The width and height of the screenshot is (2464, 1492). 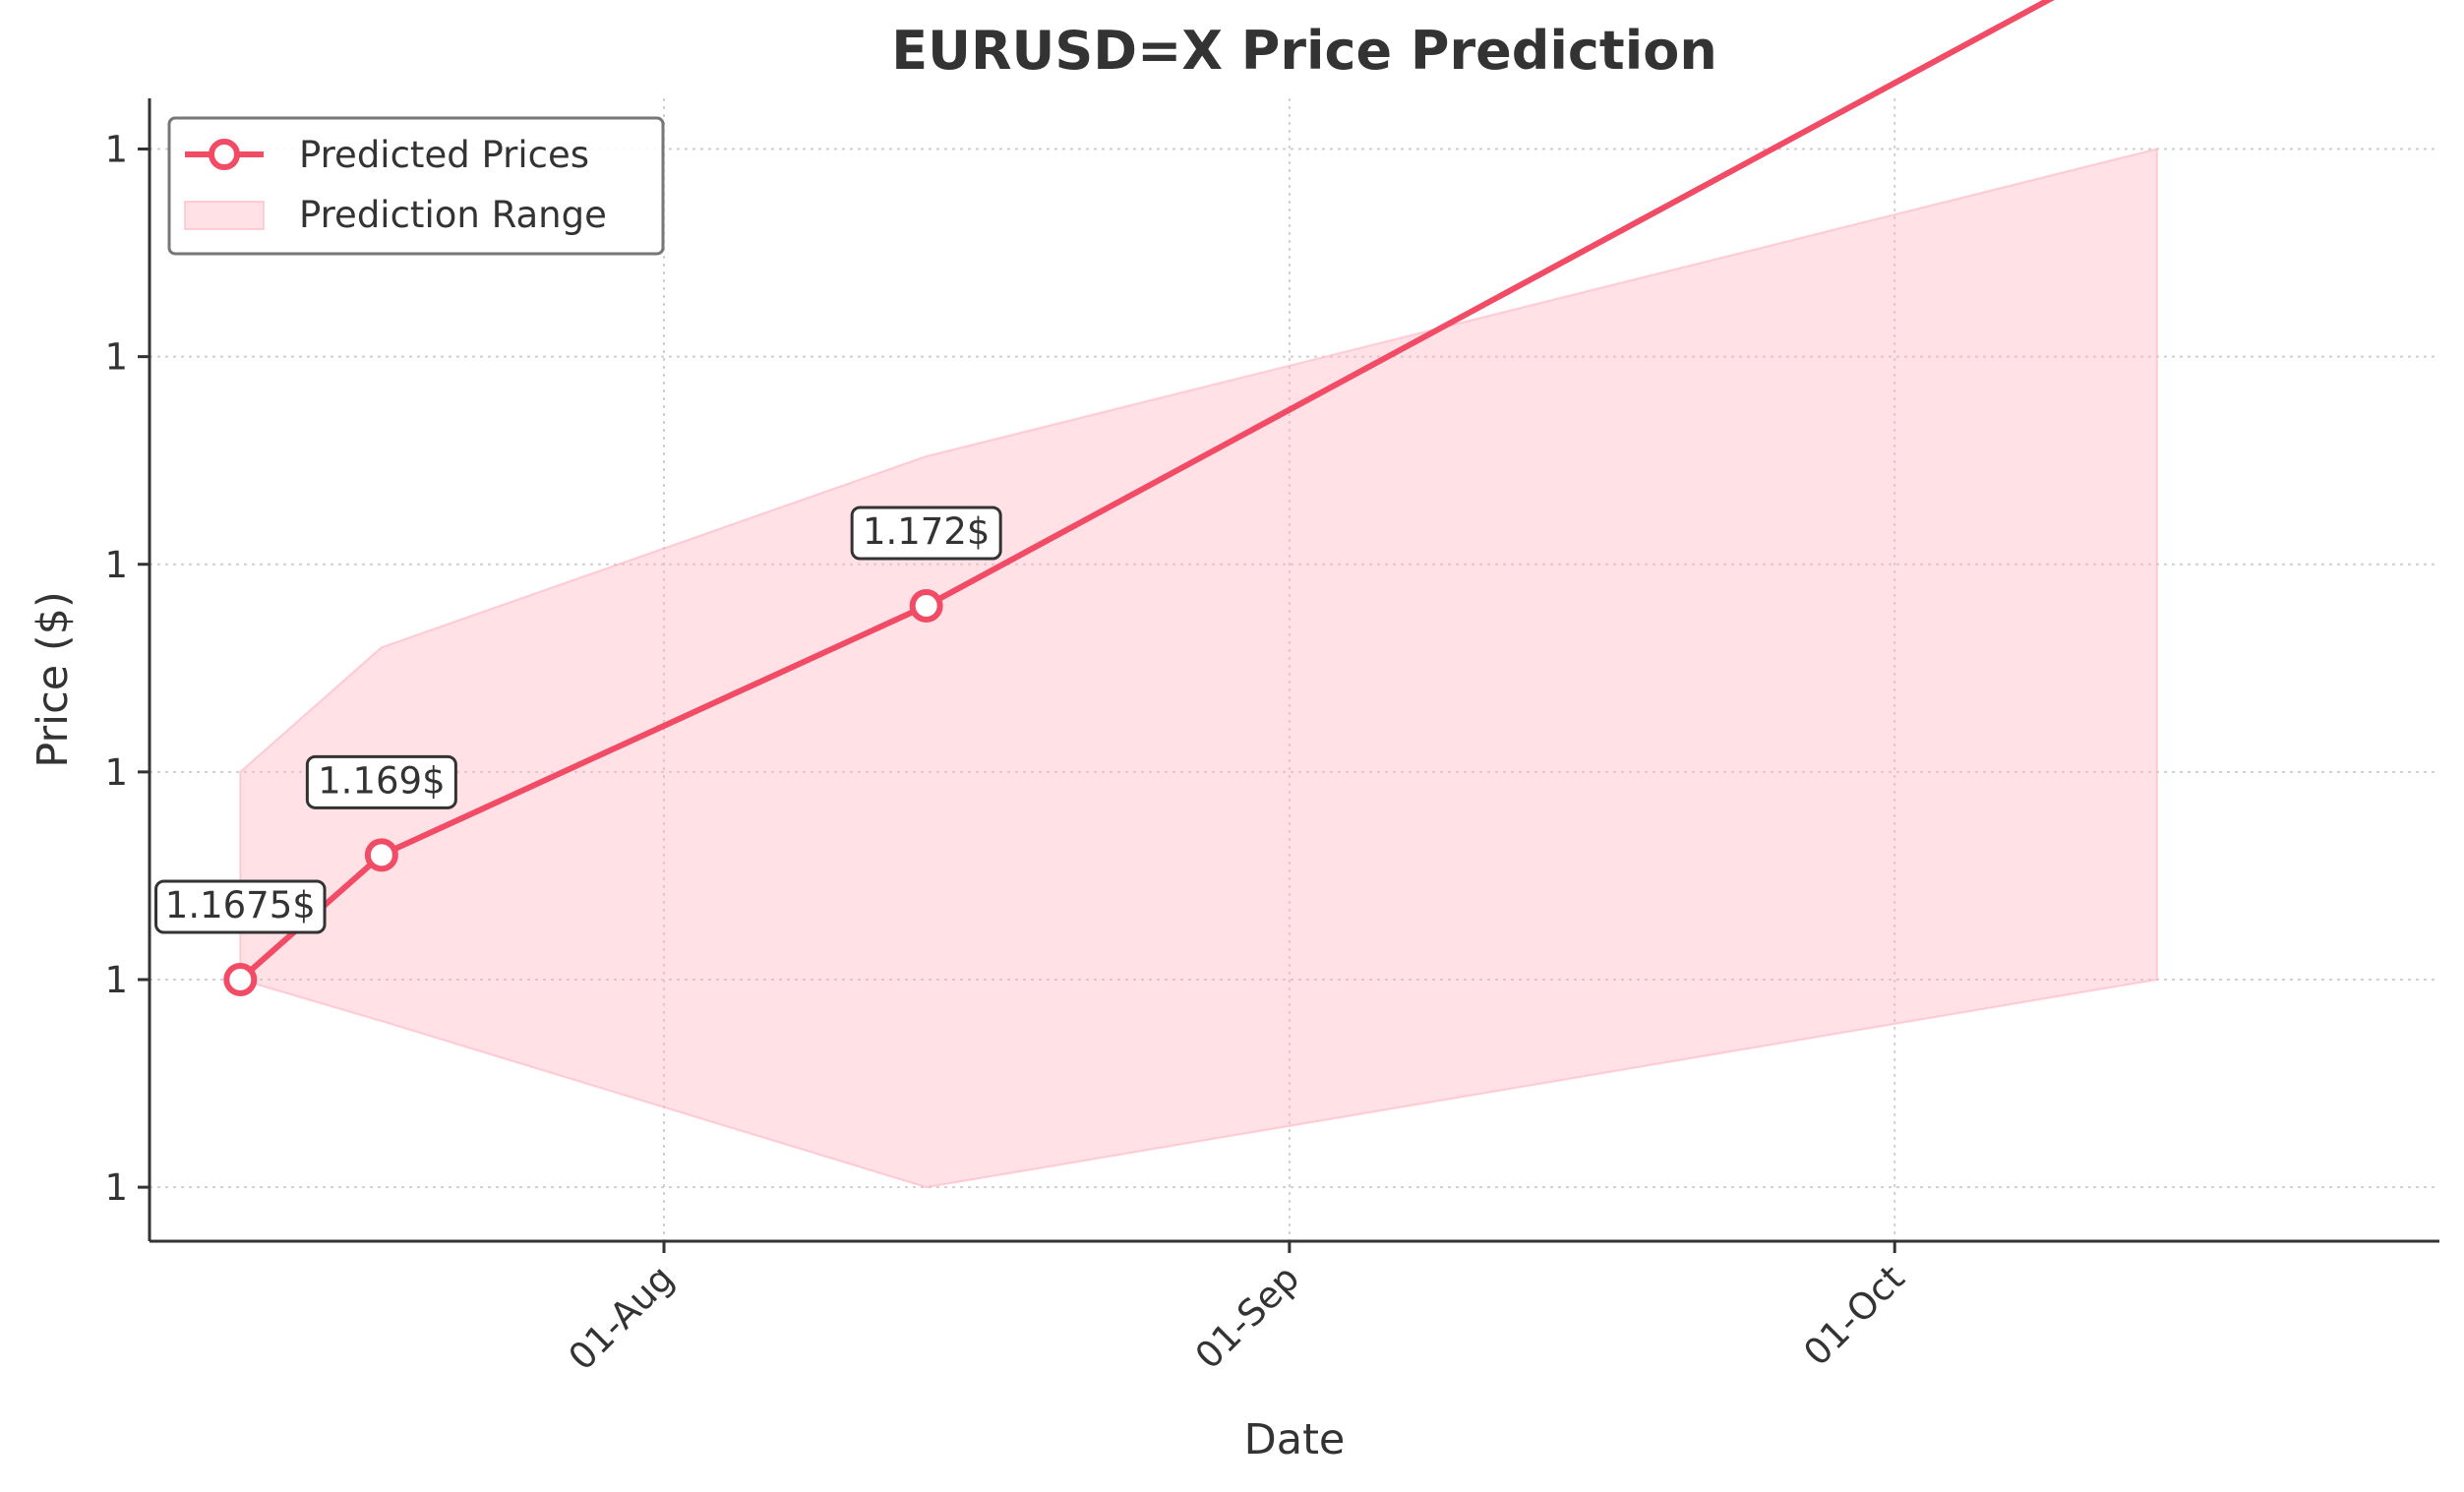 I want to click on x-tick-label: 01-Sep, so click(x=1247, y=1317).